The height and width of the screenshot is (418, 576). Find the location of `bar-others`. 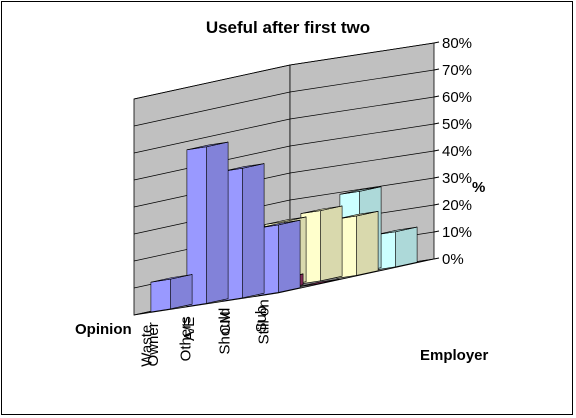

bar-others is located at coordinates (318, 283).